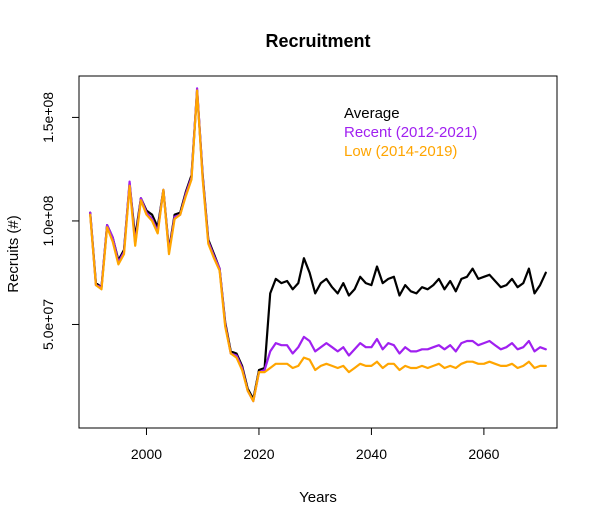 This screenshot has width=598, height=526. What do you see at coordinates (317, 41) in the screenshot?
I see `chart-title: Recruitment` at bounding box center [317, 41].